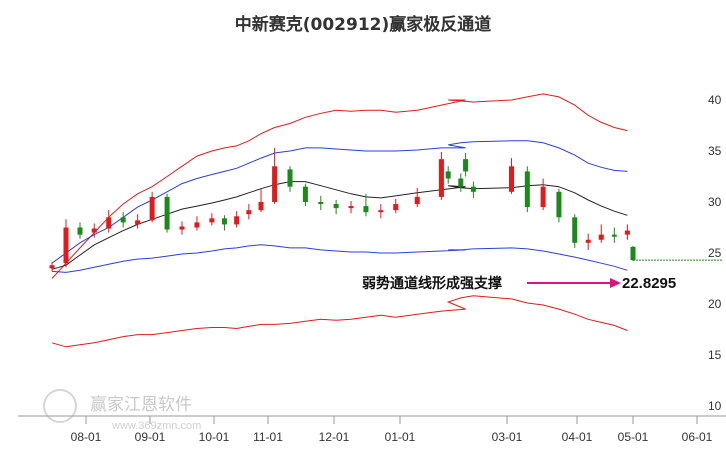  What do you see at coordinates (697, 437) in the screenshot?
I see `x-tick-label: 06-01` at bounding box center [697, 437].